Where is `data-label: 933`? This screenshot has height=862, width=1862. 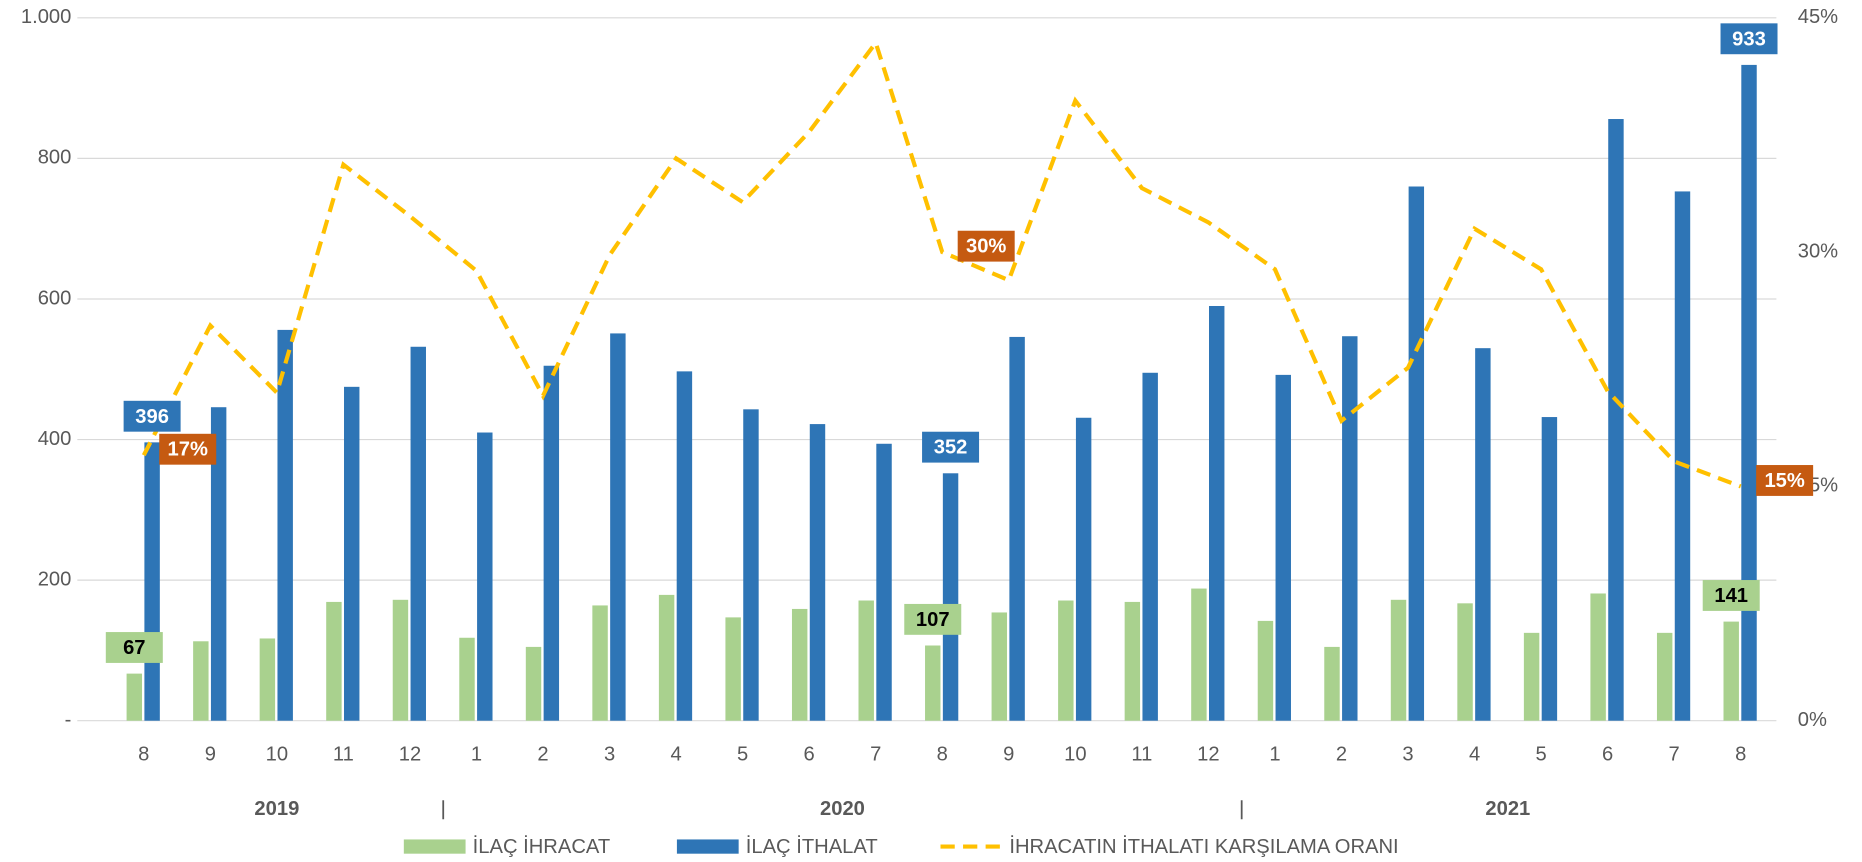
data-label: 933 is located at coordinates (1749, 39).